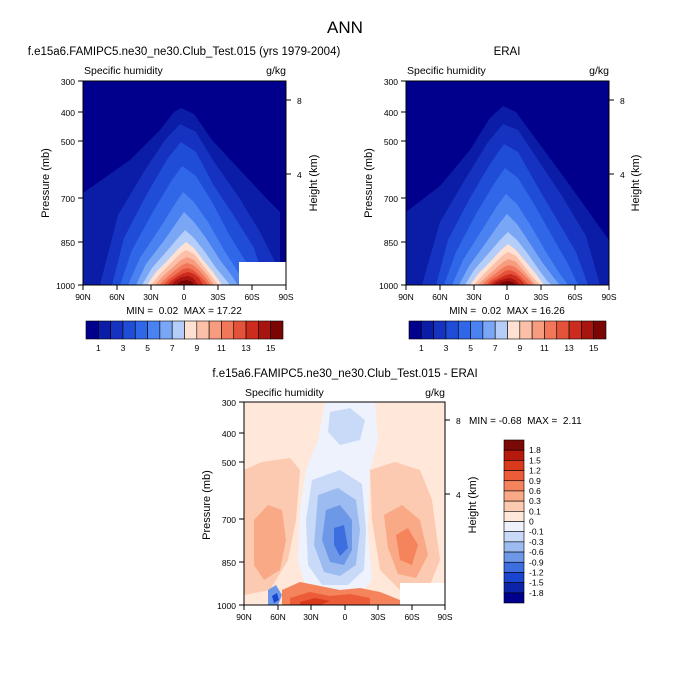  Describe the element at coordinates (622, 101) in the screenshot. I see `height-tick-label: 8` at that location.